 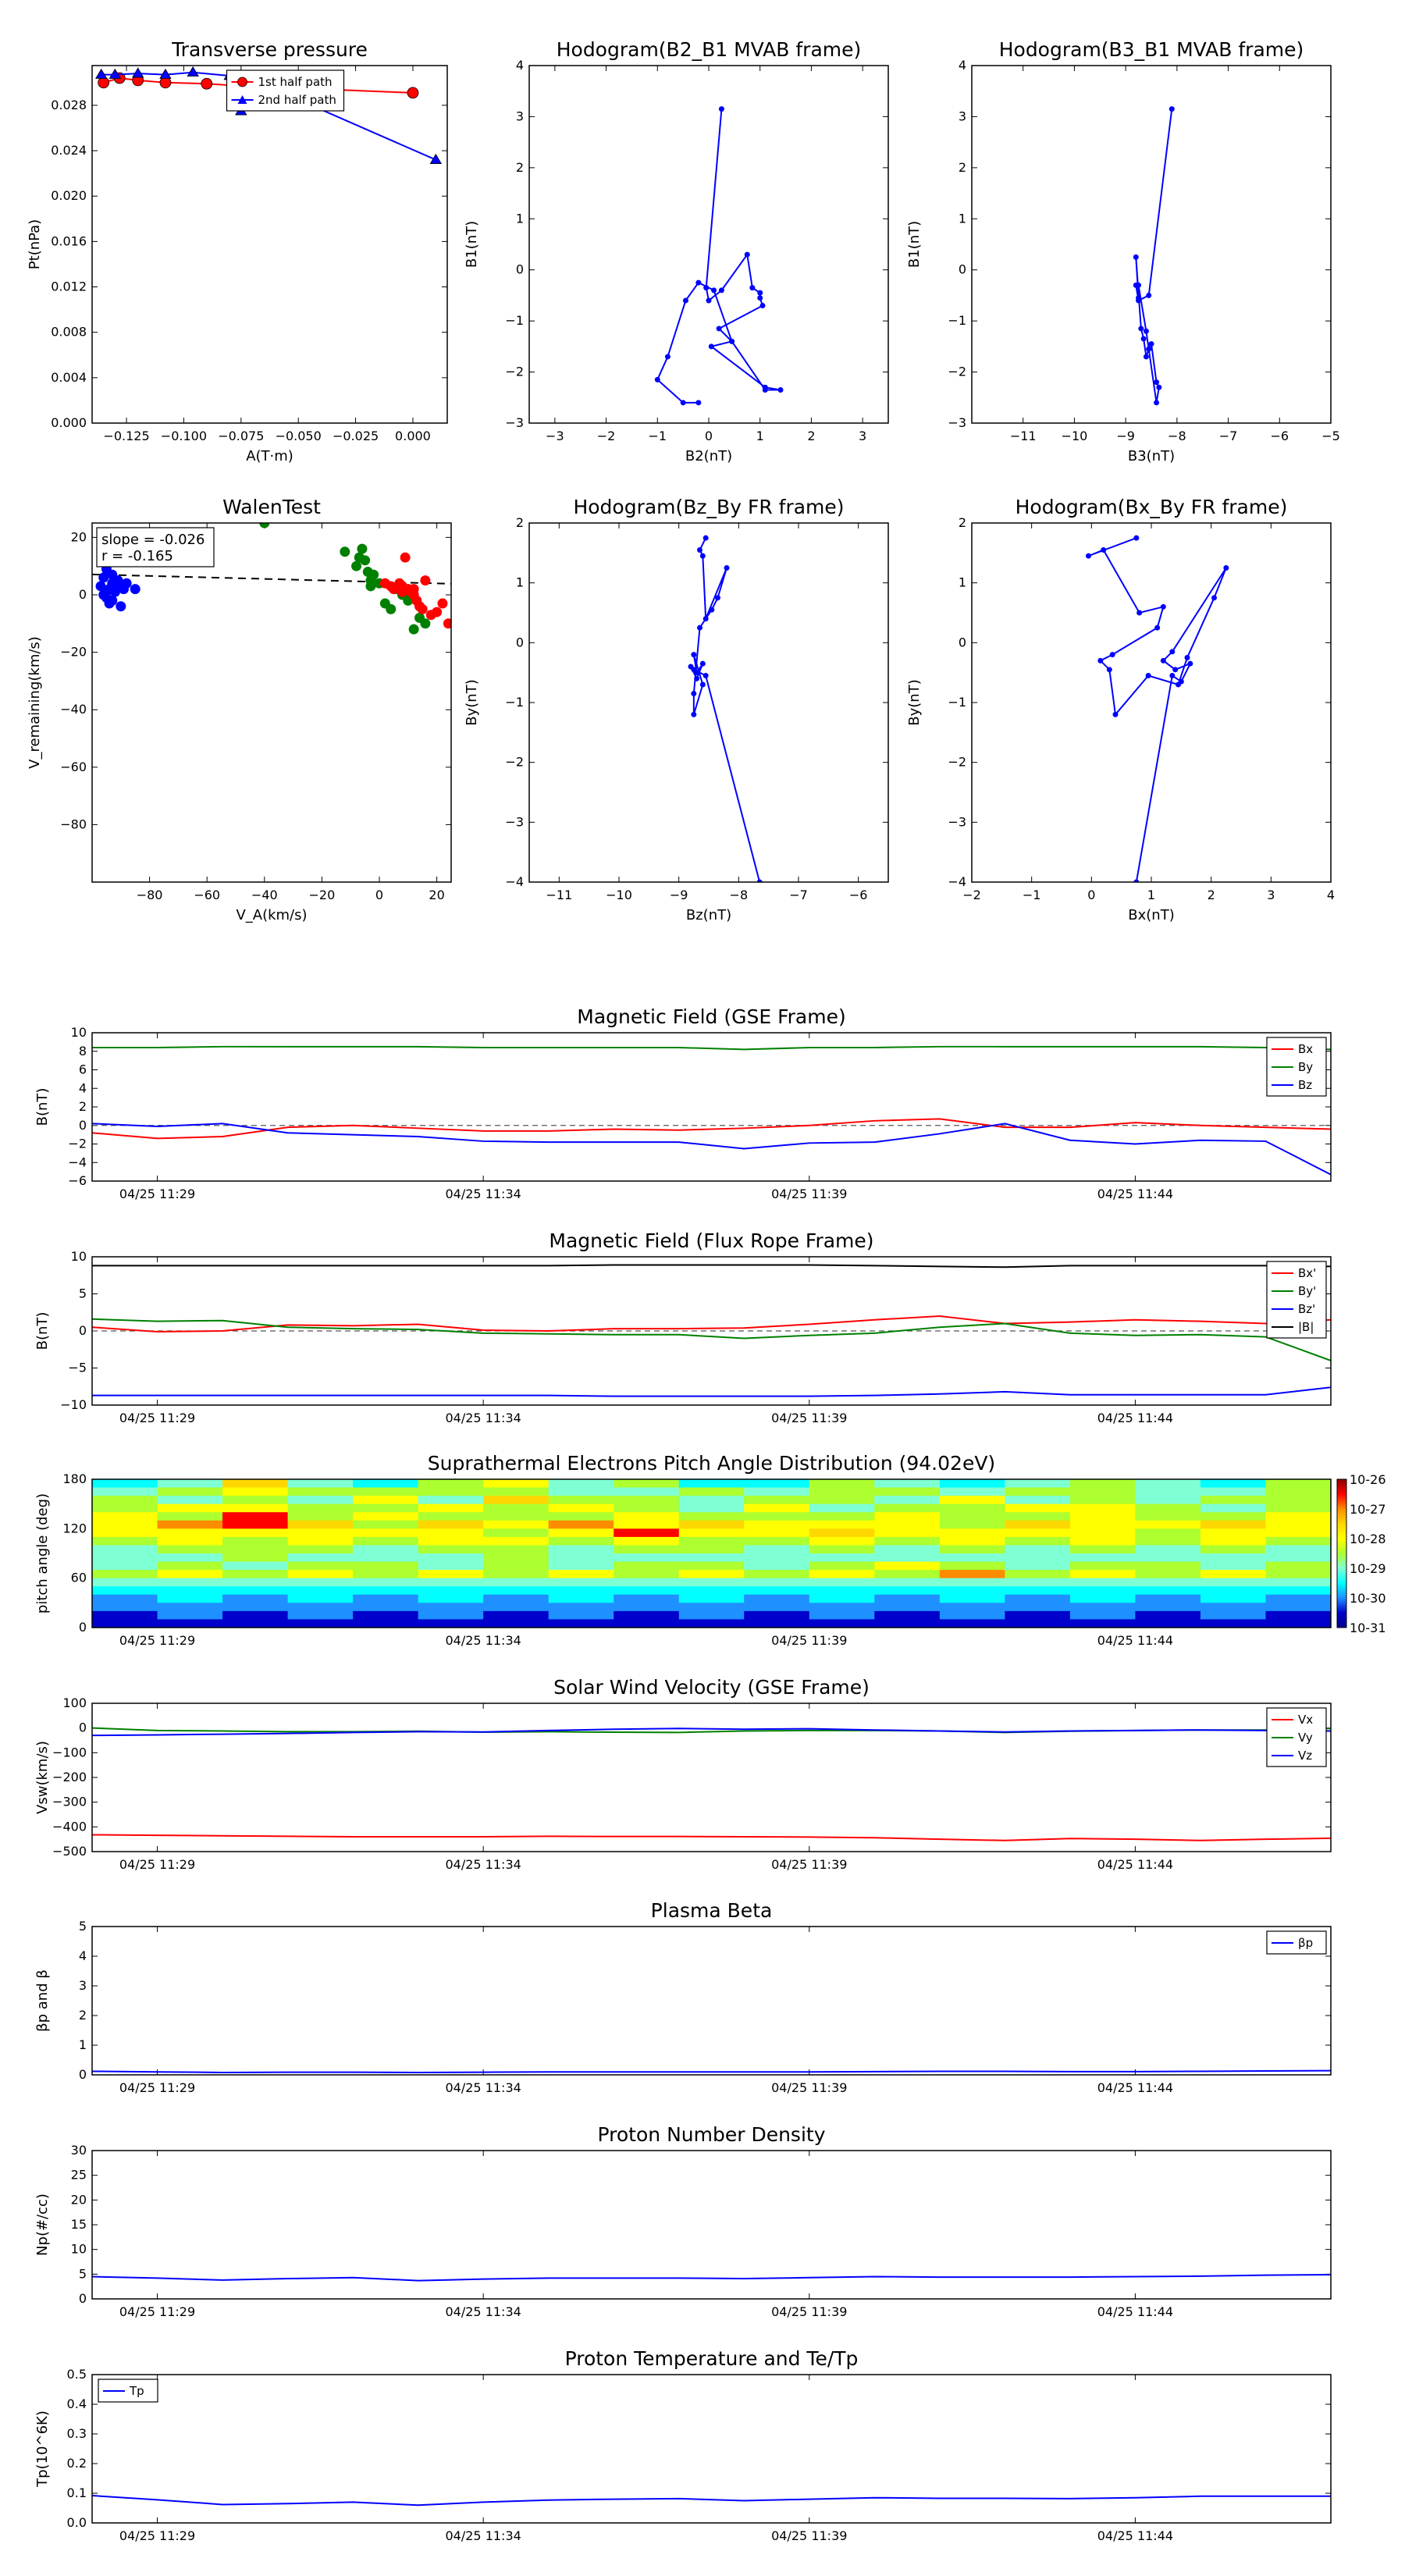 I want to click on y-tick-label: 0.008, so click(x=69, y=332).